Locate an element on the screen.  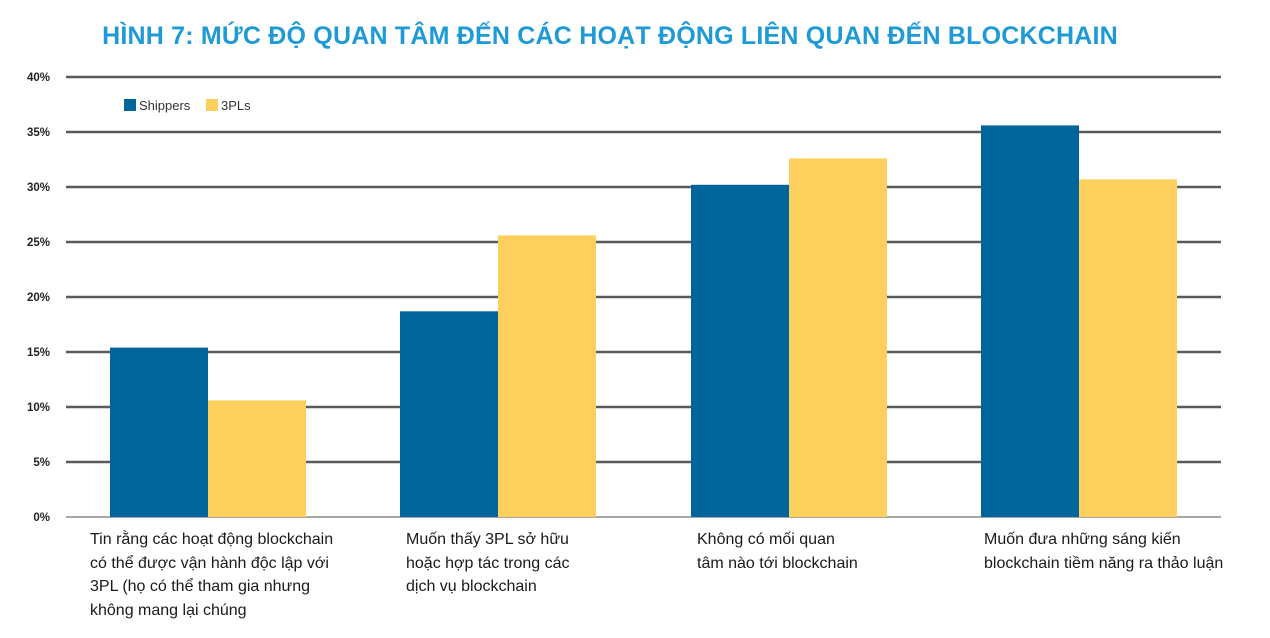
y-tick-label: 35% is located at coordinates (38, 133).